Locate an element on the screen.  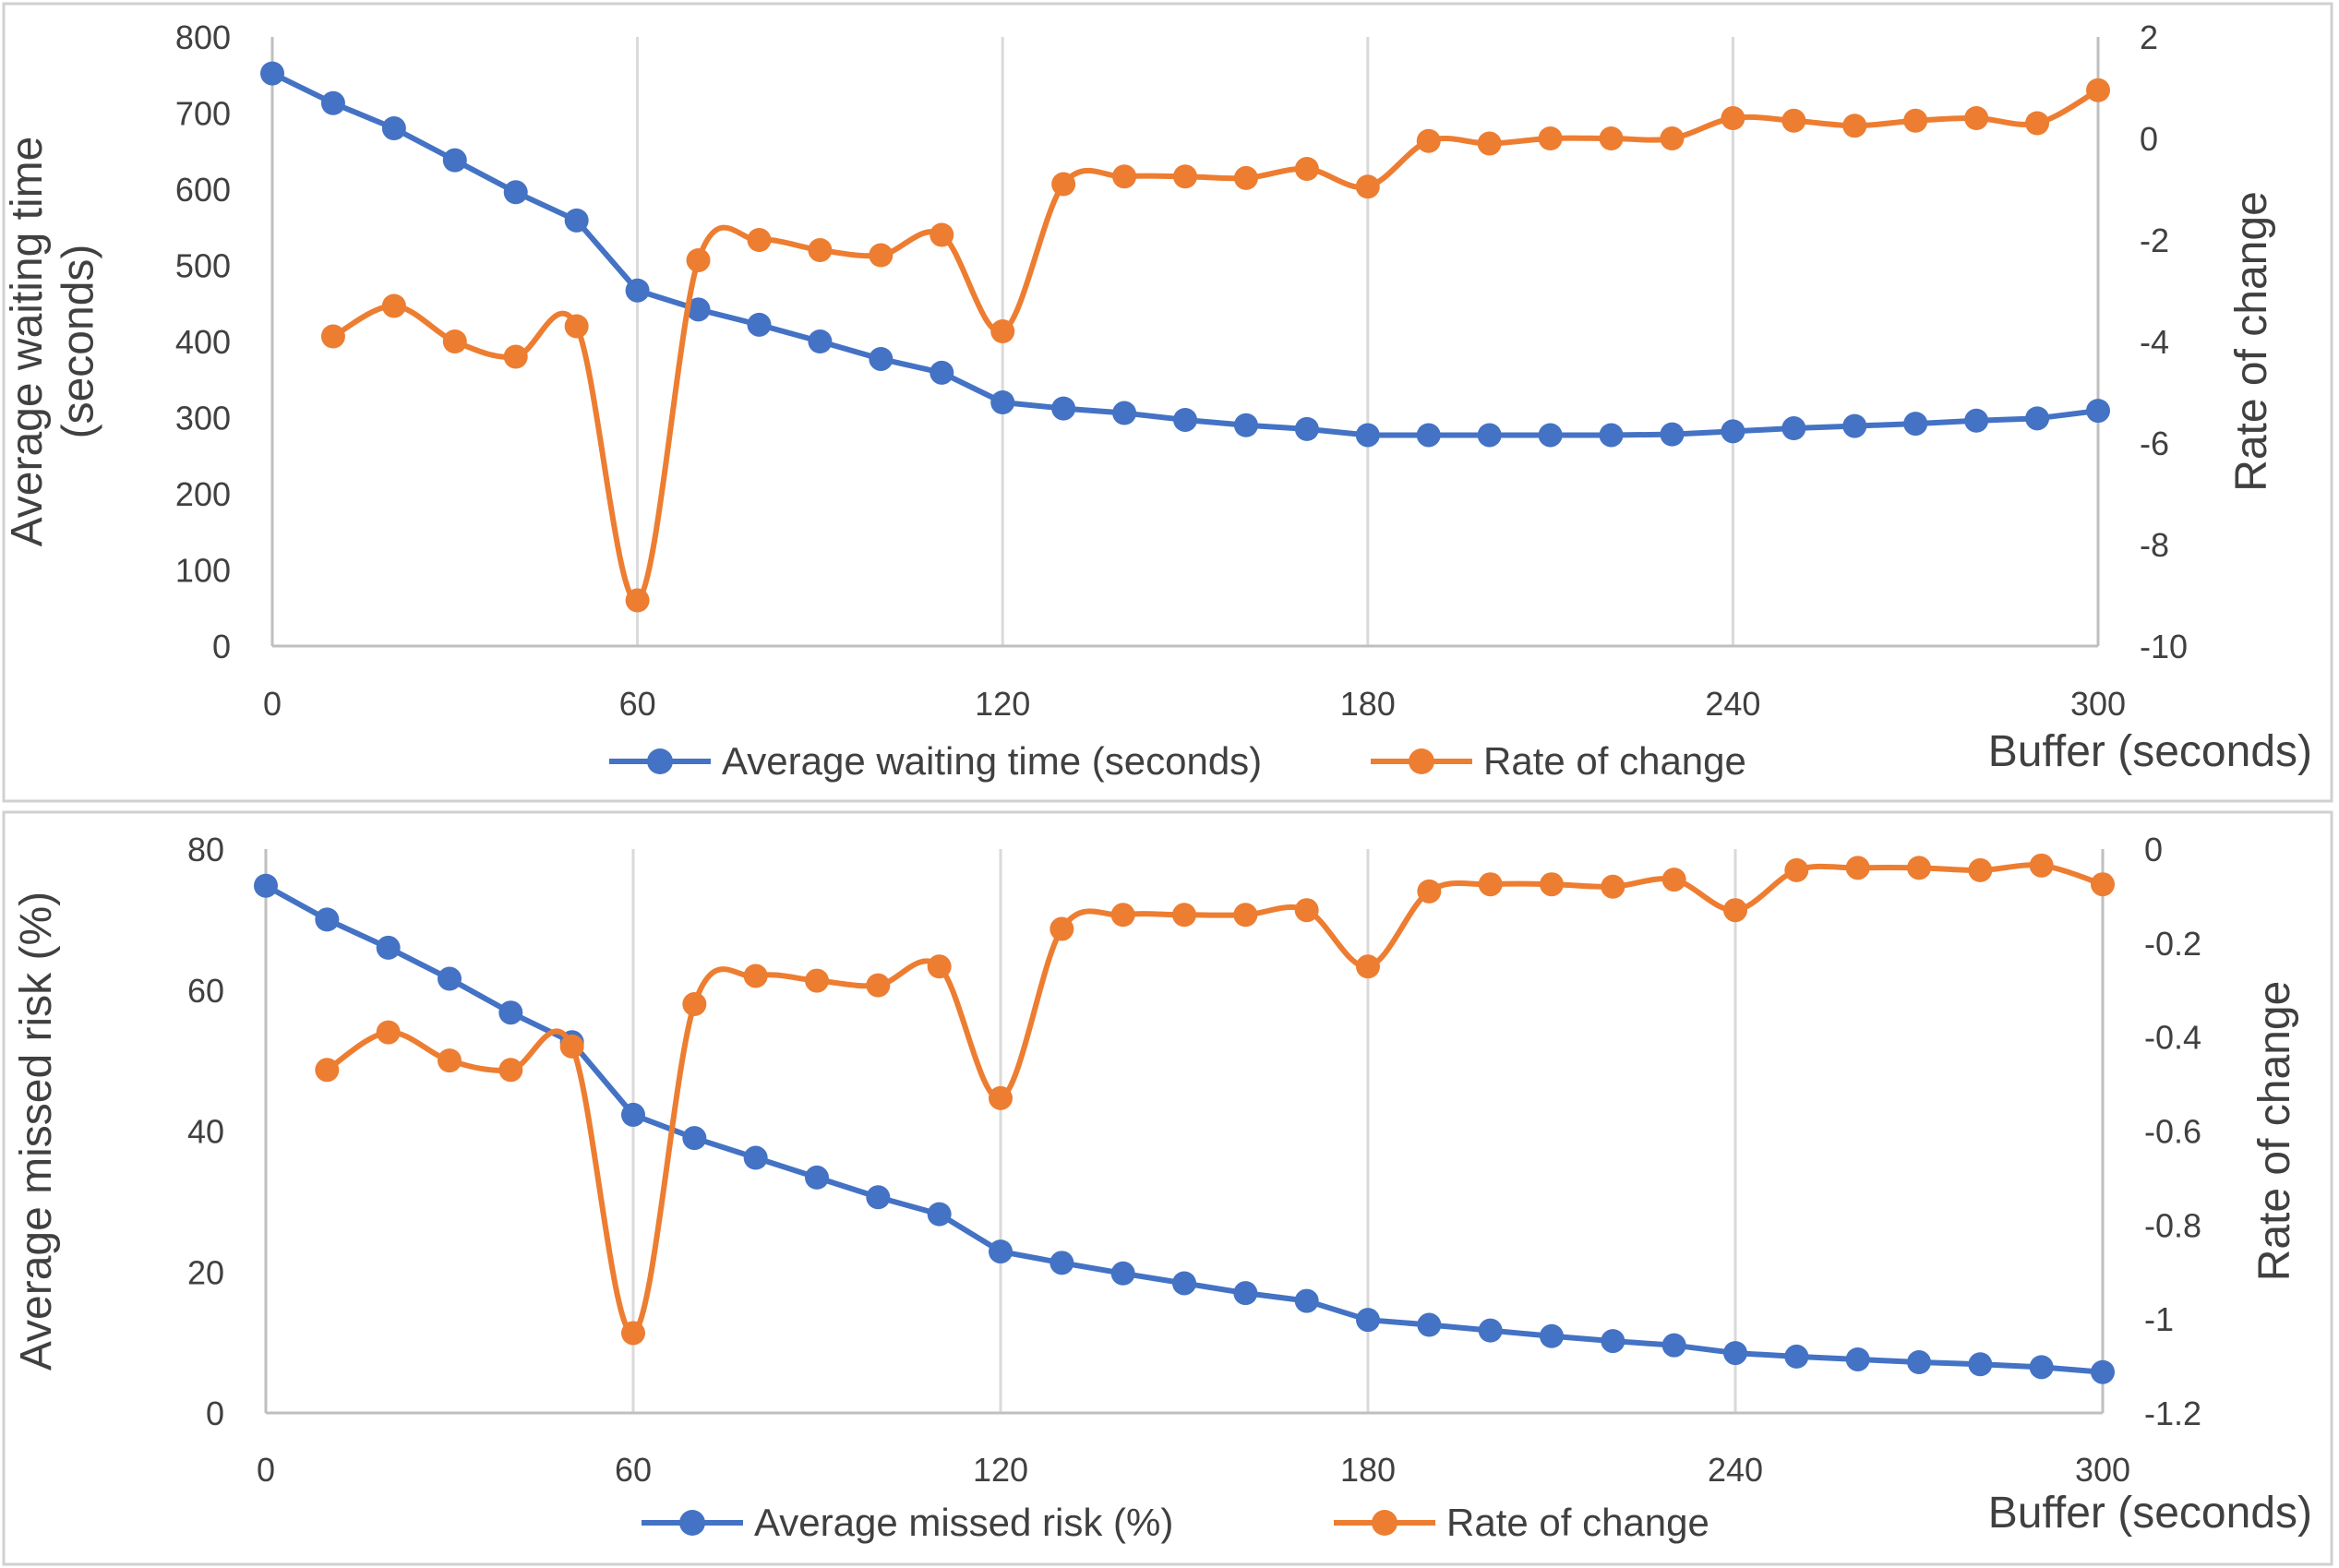
y-tick-label: 60 is located at coordinates (205, 991).